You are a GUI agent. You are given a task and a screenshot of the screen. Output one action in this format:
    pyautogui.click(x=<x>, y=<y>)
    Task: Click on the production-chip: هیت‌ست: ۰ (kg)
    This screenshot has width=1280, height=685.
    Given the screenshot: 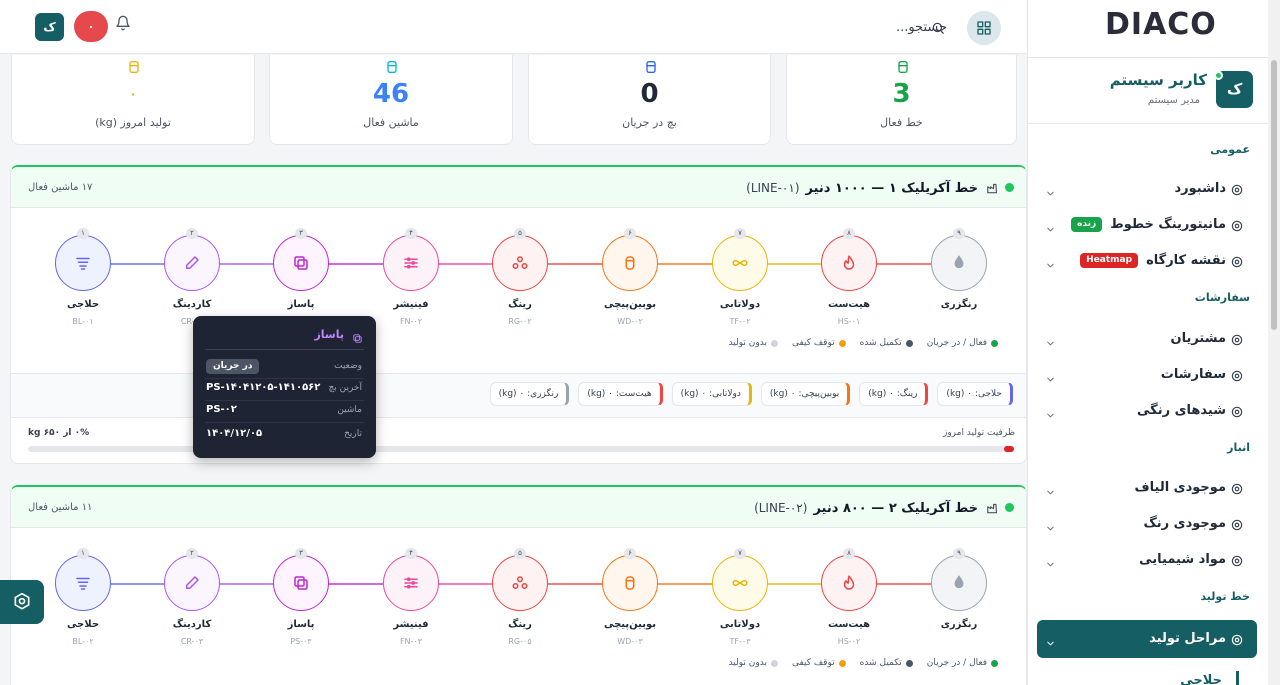 What is the action you would take?
    pyautogui.click(x=620, y=394)
    